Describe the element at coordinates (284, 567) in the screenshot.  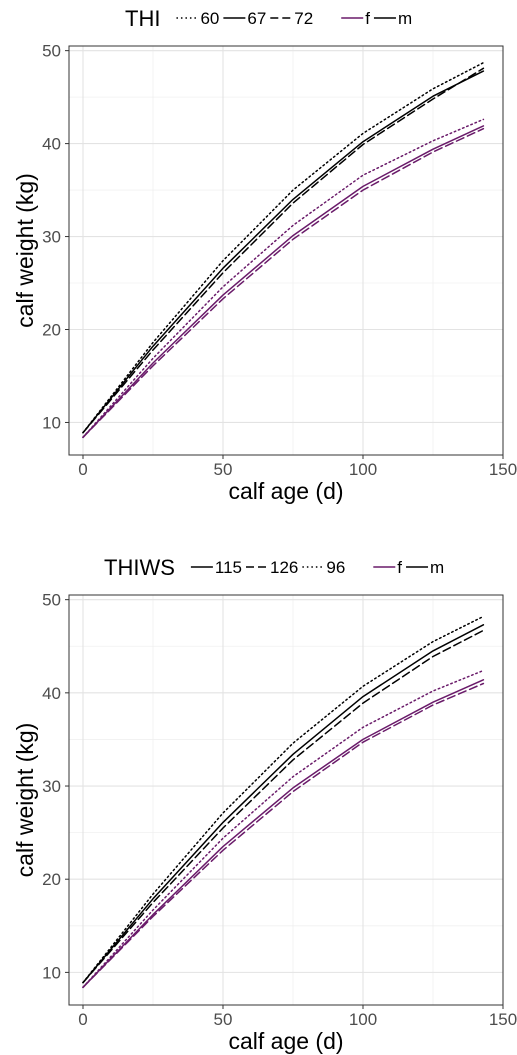
I see `legend-label-126: 126` at that location.